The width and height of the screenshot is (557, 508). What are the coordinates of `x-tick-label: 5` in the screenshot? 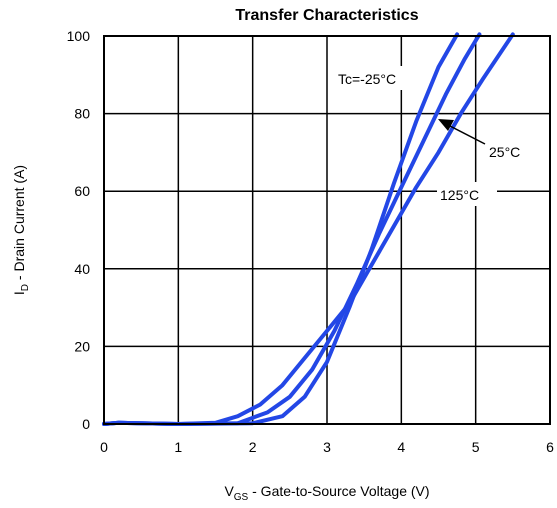 It's located at (476, 447).